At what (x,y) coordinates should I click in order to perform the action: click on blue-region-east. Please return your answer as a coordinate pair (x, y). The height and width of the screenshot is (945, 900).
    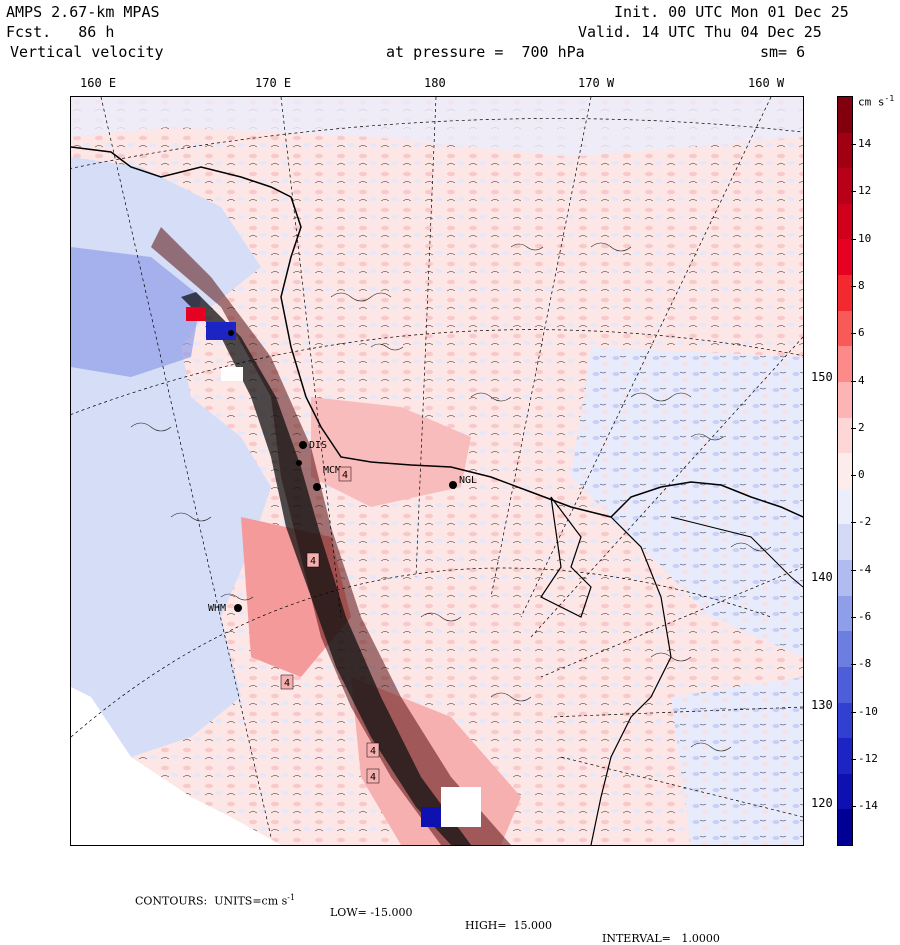
    Looking at the image, I should click on (687, 502).